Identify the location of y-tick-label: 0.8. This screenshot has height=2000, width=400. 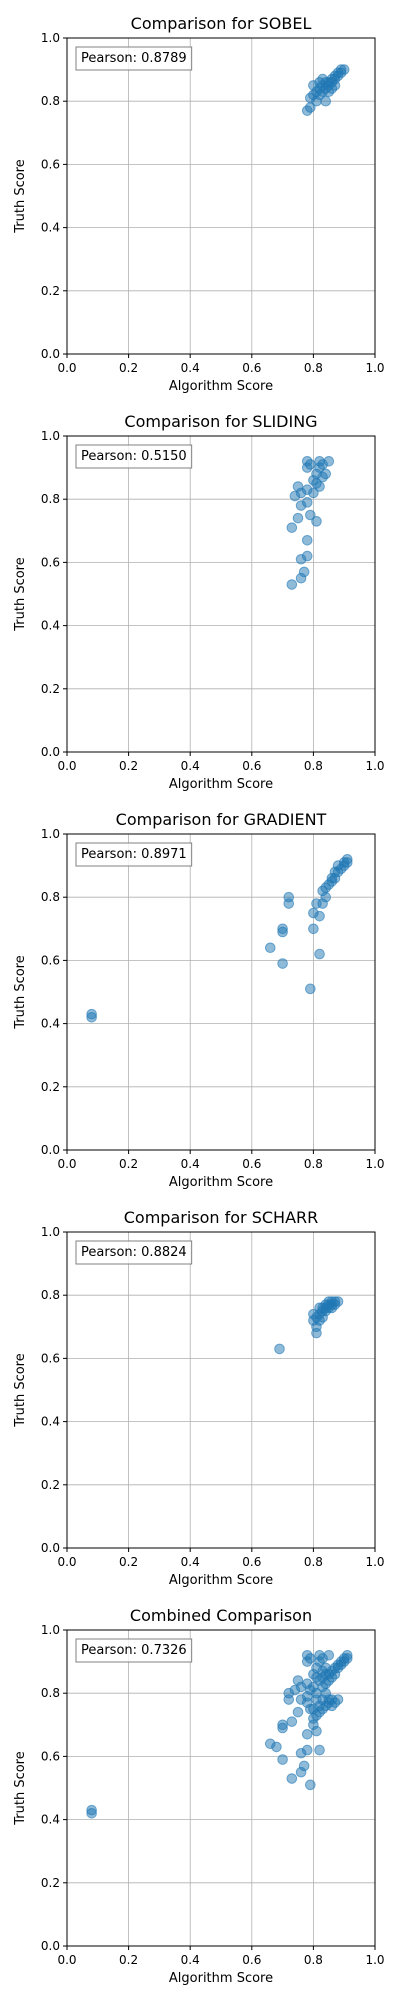
(50, 101).